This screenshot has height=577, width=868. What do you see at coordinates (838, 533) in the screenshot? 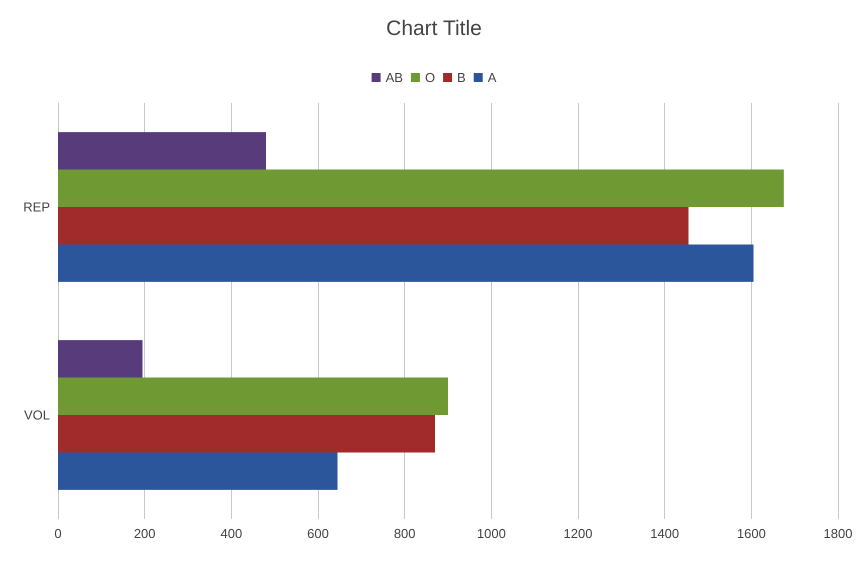
I see `x-tick-label: 1800` at bounding box center [838, 533].